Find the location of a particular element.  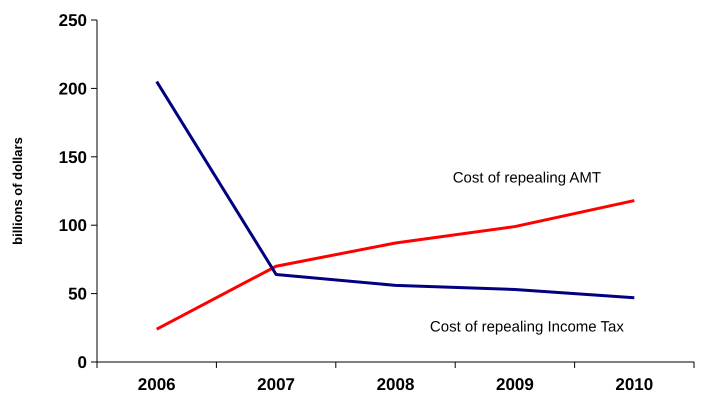

y-tick-label: 250 is located at coordinates (72, 20).